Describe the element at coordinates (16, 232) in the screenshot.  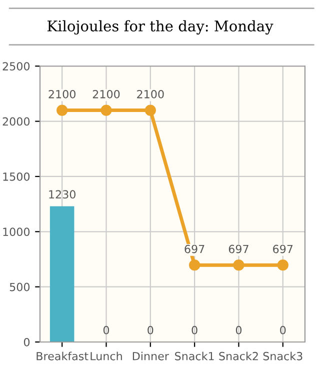
I see `y-tick-label: 1000` at that location.